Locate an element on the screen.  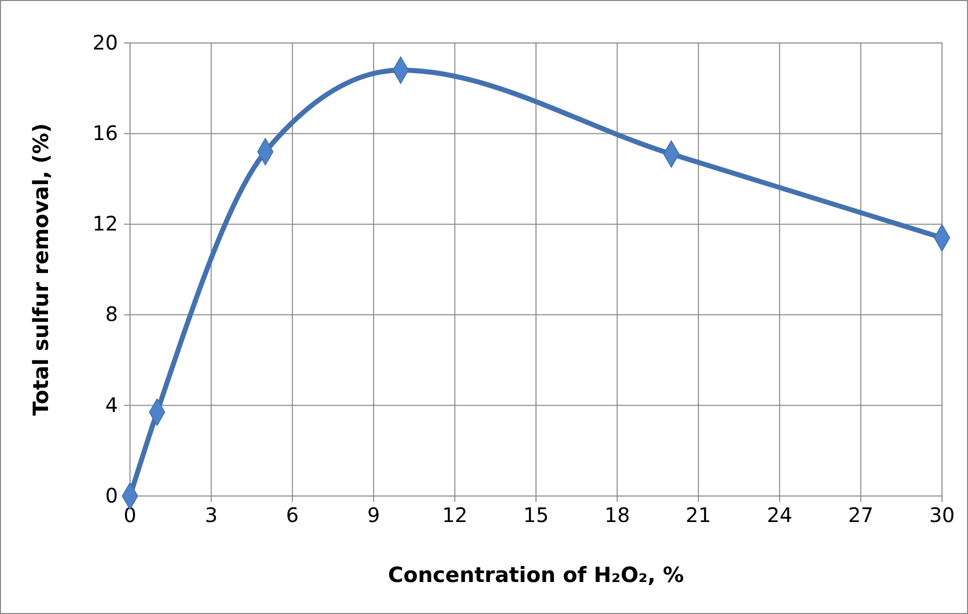
y-tick-label: 20 is located at coordinates (105, 42).